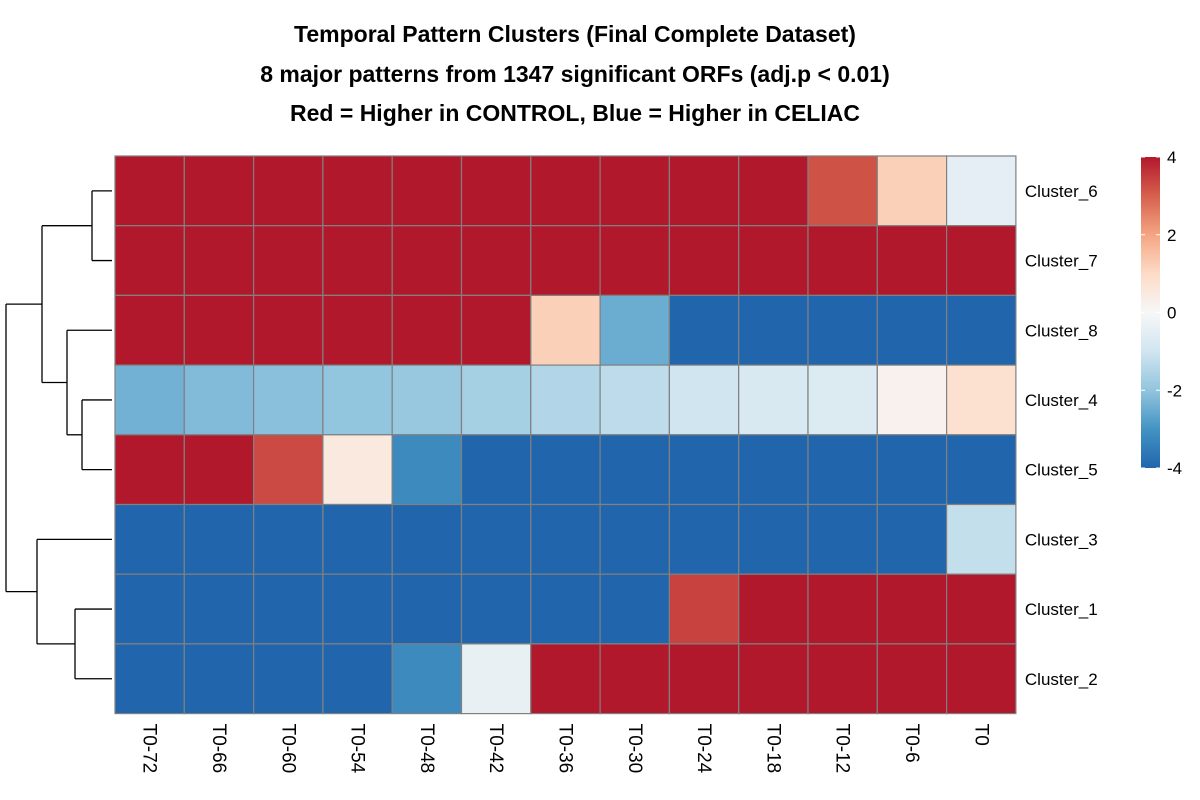 This screenshot has height=800, width=1200. Describe the element at coordinates (1061, 539) in the screenshot. I see `row-label: Cluster_3` at that location.